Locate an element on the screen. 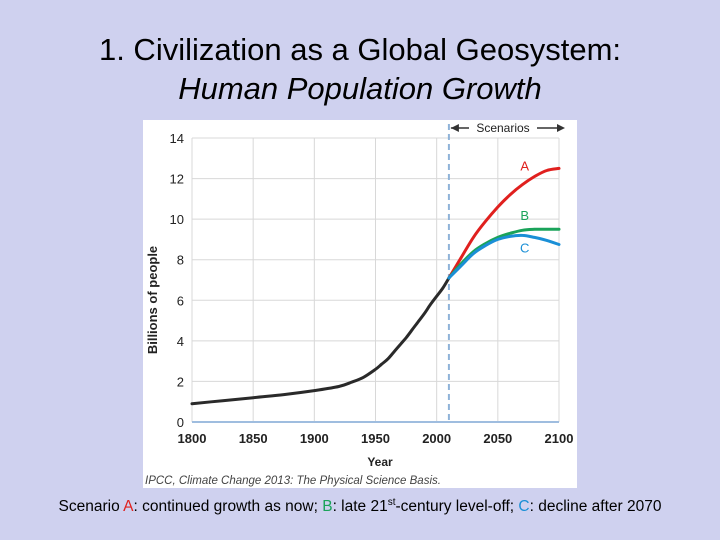 Image resolution: width=720 pixels, height=540 pixels. caption-a-text: : continued growth as now; is located at coordinates (228, 506).